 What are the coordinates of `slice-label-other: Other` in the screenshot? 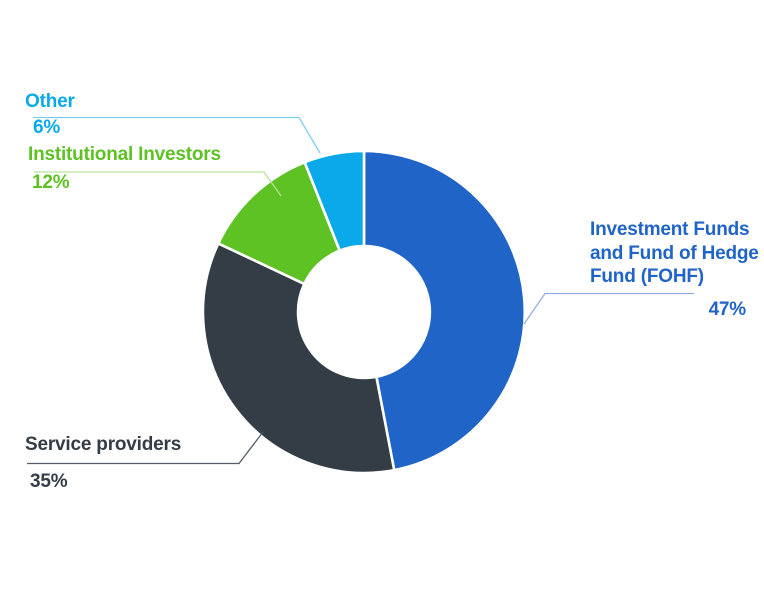 It's located at (50, 101).